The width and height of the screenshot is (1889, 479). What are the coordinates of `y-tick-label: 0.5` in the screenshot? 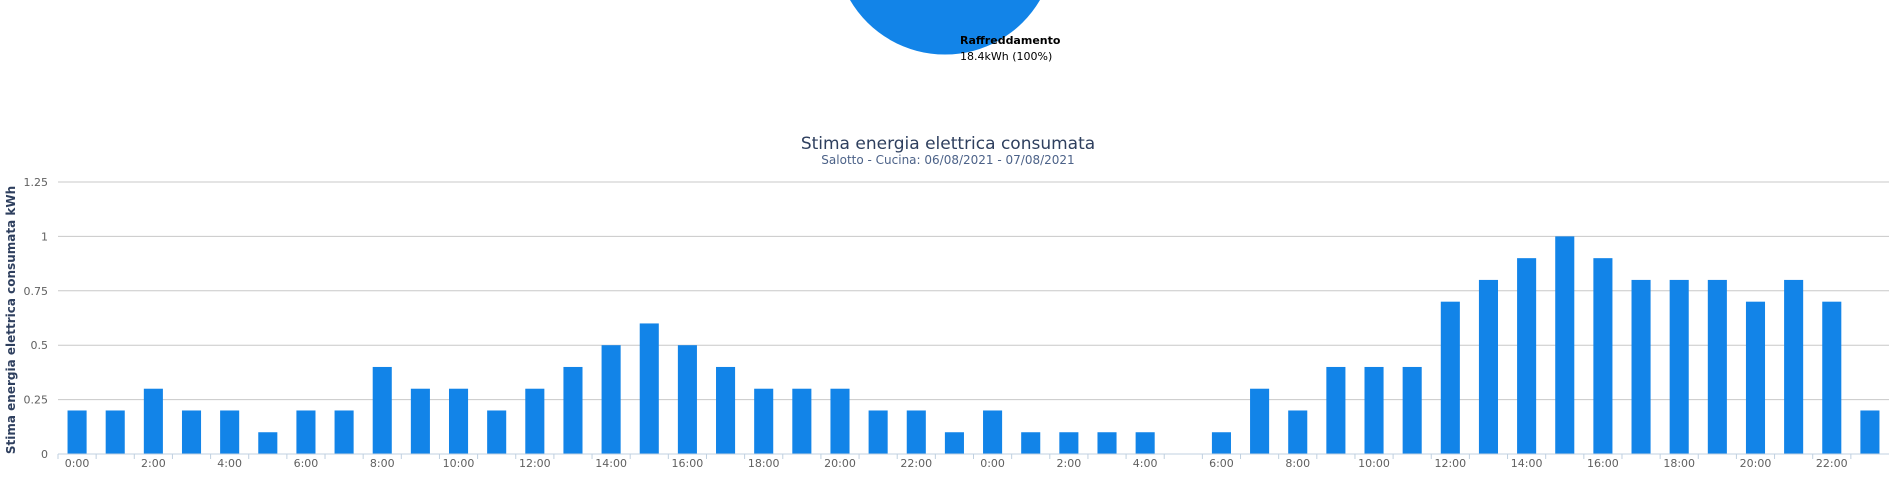 It's located at (40, 345).